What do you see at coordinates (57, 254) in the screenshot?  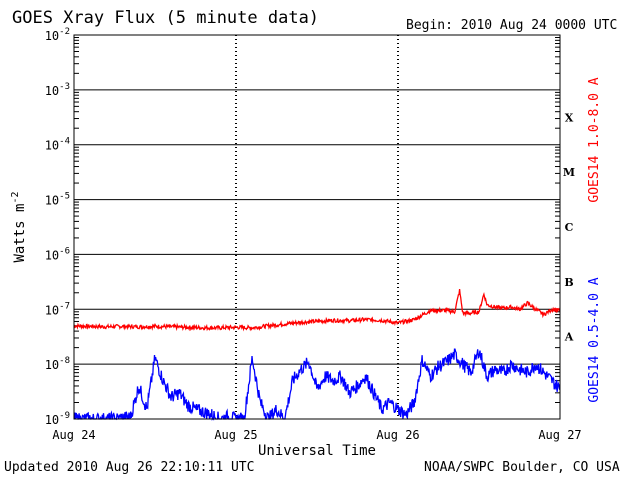 I see `y-tick-label: 10⁻⁶` at bounding box center [57, 254].